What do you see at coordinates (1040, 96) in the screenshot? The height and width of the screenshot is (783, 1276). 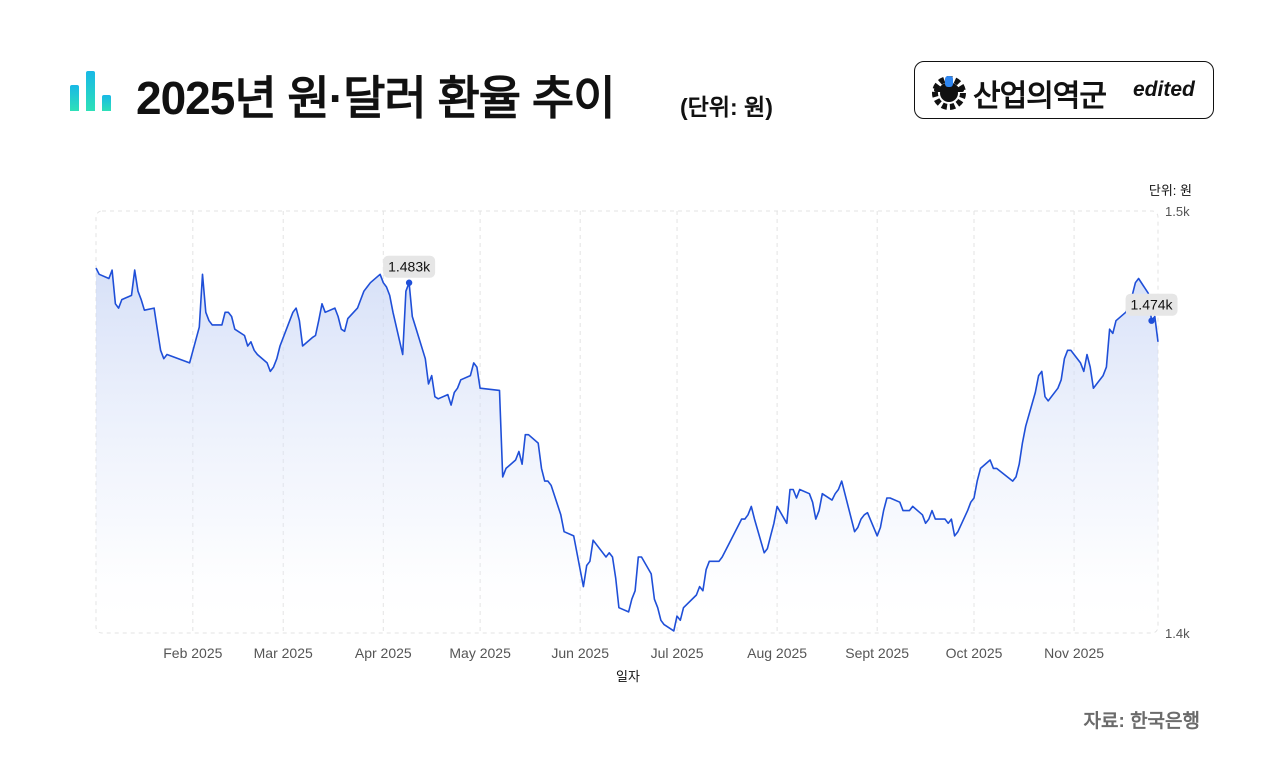 I see `brand-name: 산업의역군` at bounding box center [1040, 96].